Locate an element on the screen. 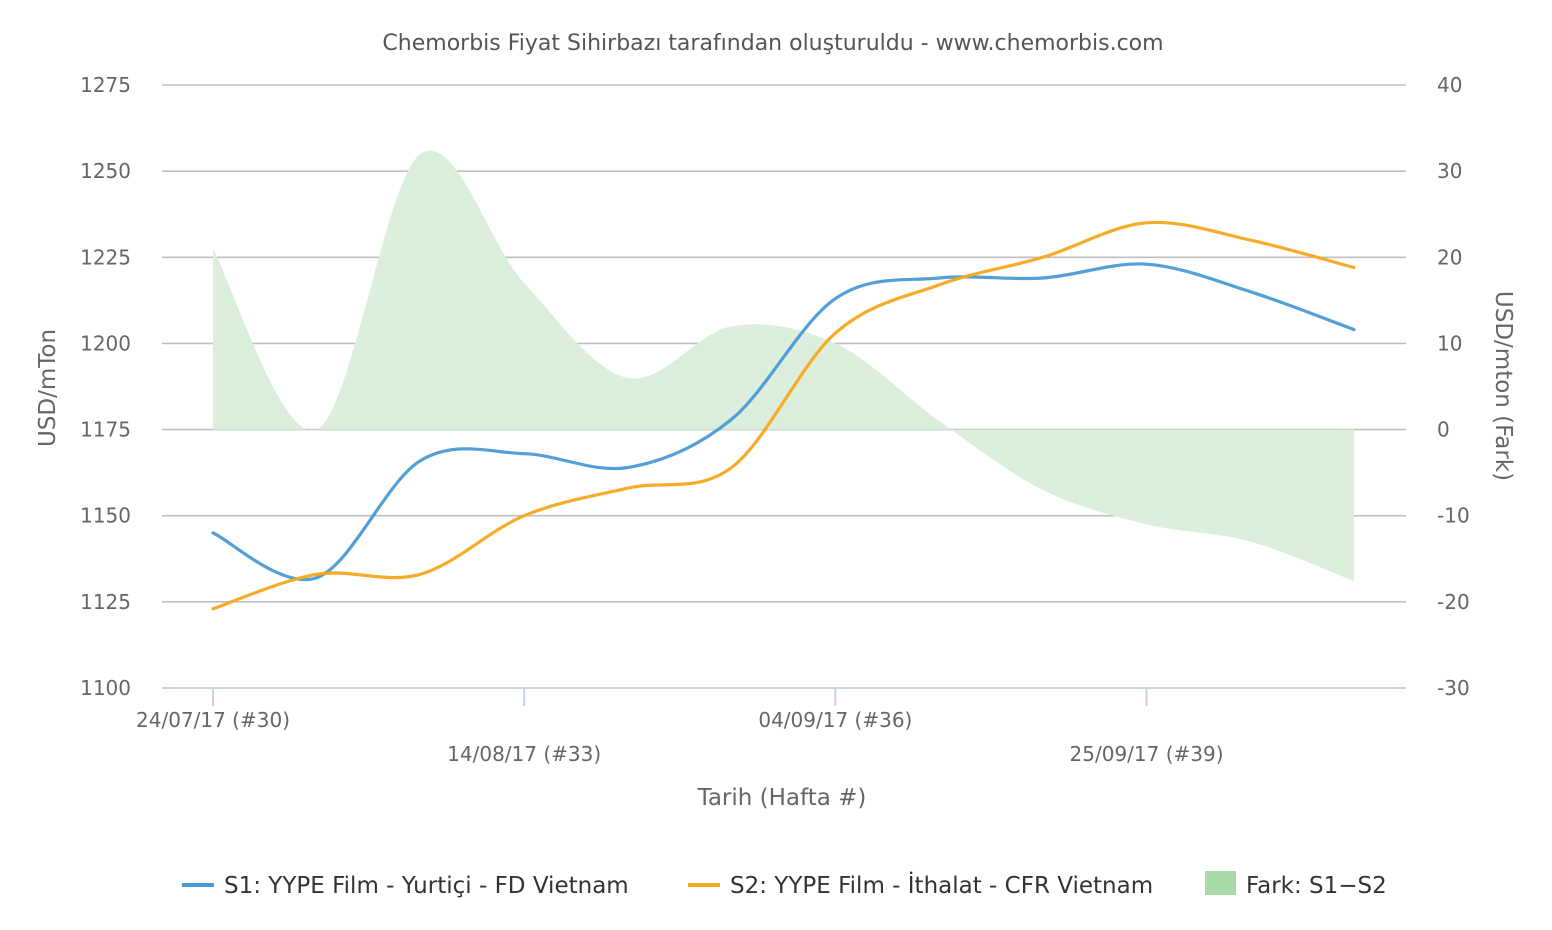  y-axis-right-ticks: -30 -20 -10 0 10 20 30 40 is located at coordinates (1453, 386).